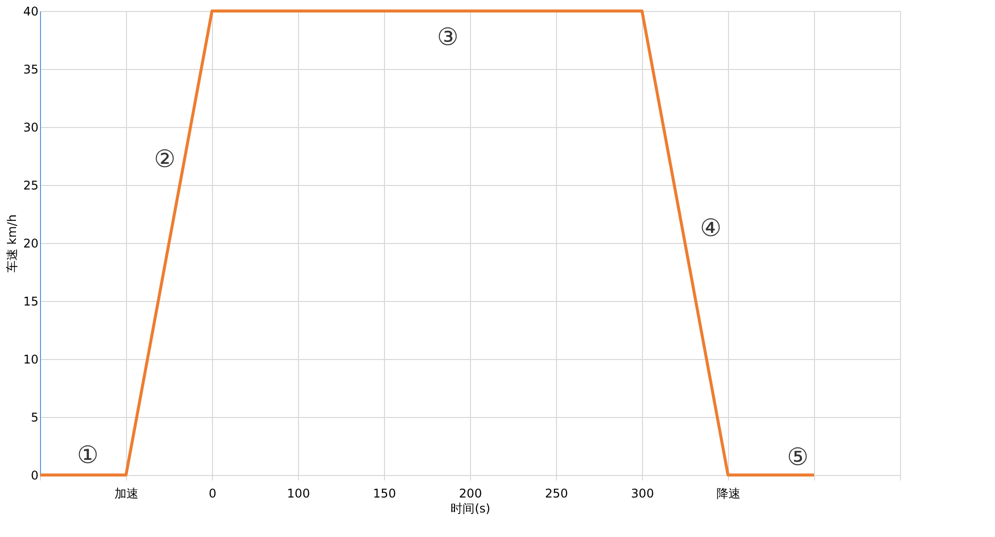 The image size is (995, 537). What do you see at coordinates (30, 185) in the screenshot?
I see `y-tick-label: 25` at bounding box center [30, 185].